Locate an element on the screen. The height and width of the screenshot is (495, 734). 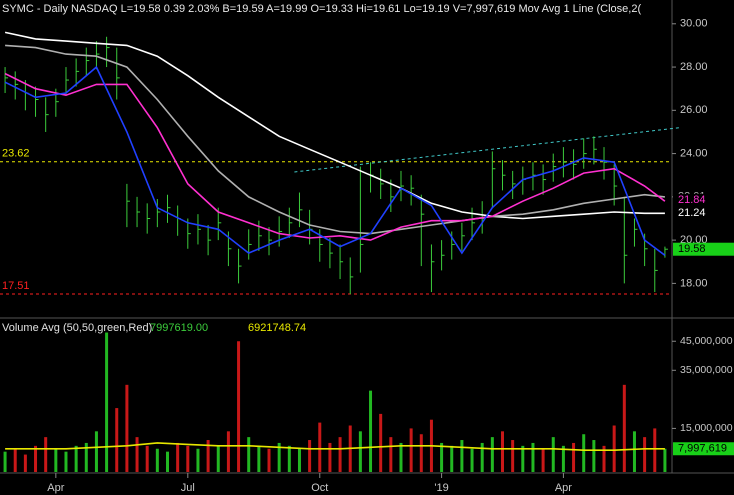
volume-tick-label: 35,000,000 is located at coordinates (706, 370).